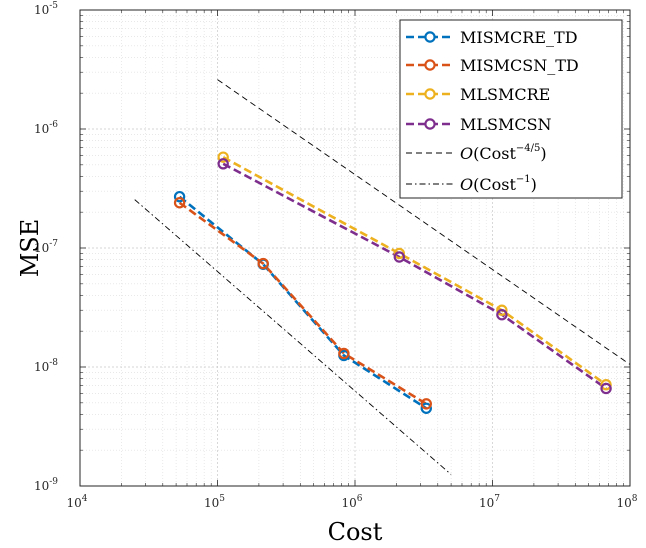 This screenshot has width=646, height=548. Describe the element at coordinates (351, 502) in the screenshot. I see `x-tick-label: 10⁶` at that location.